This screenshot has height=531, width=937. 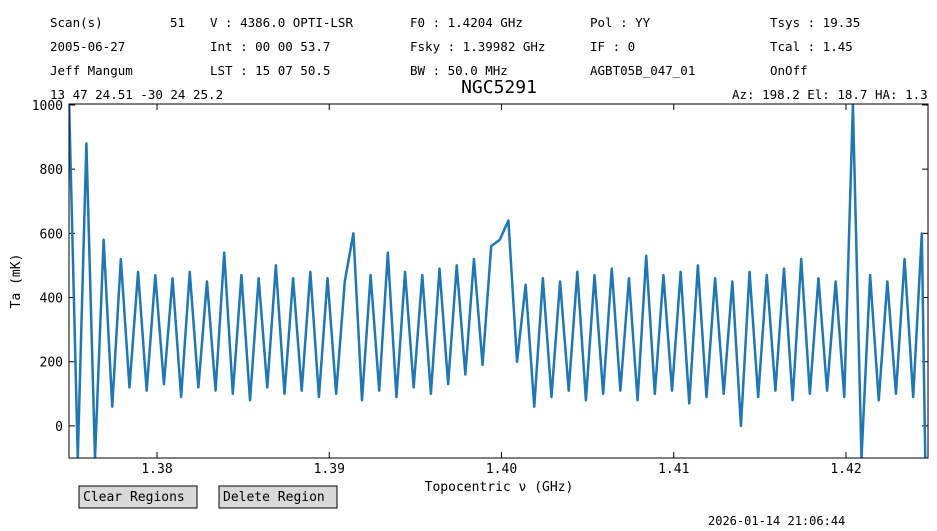 I want to click on x-tick-label: 1.42, so click(x=845, y=469).